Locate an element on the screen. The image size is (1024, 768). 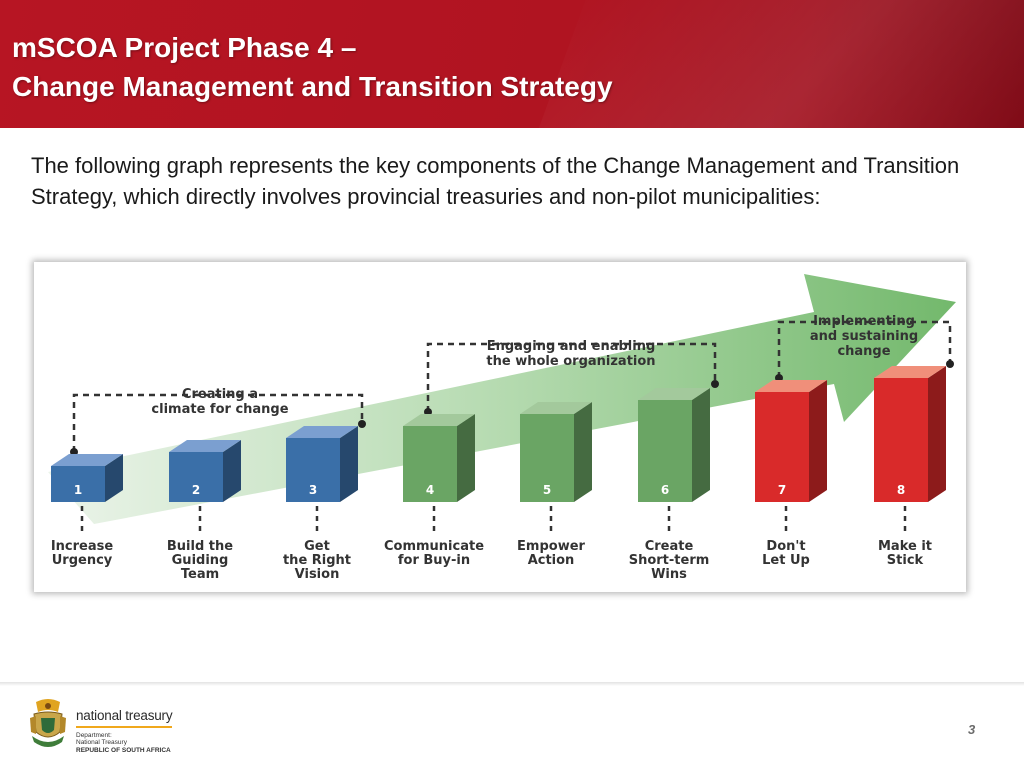
coat-of-arms-icon is located at coordinates (48, 723).